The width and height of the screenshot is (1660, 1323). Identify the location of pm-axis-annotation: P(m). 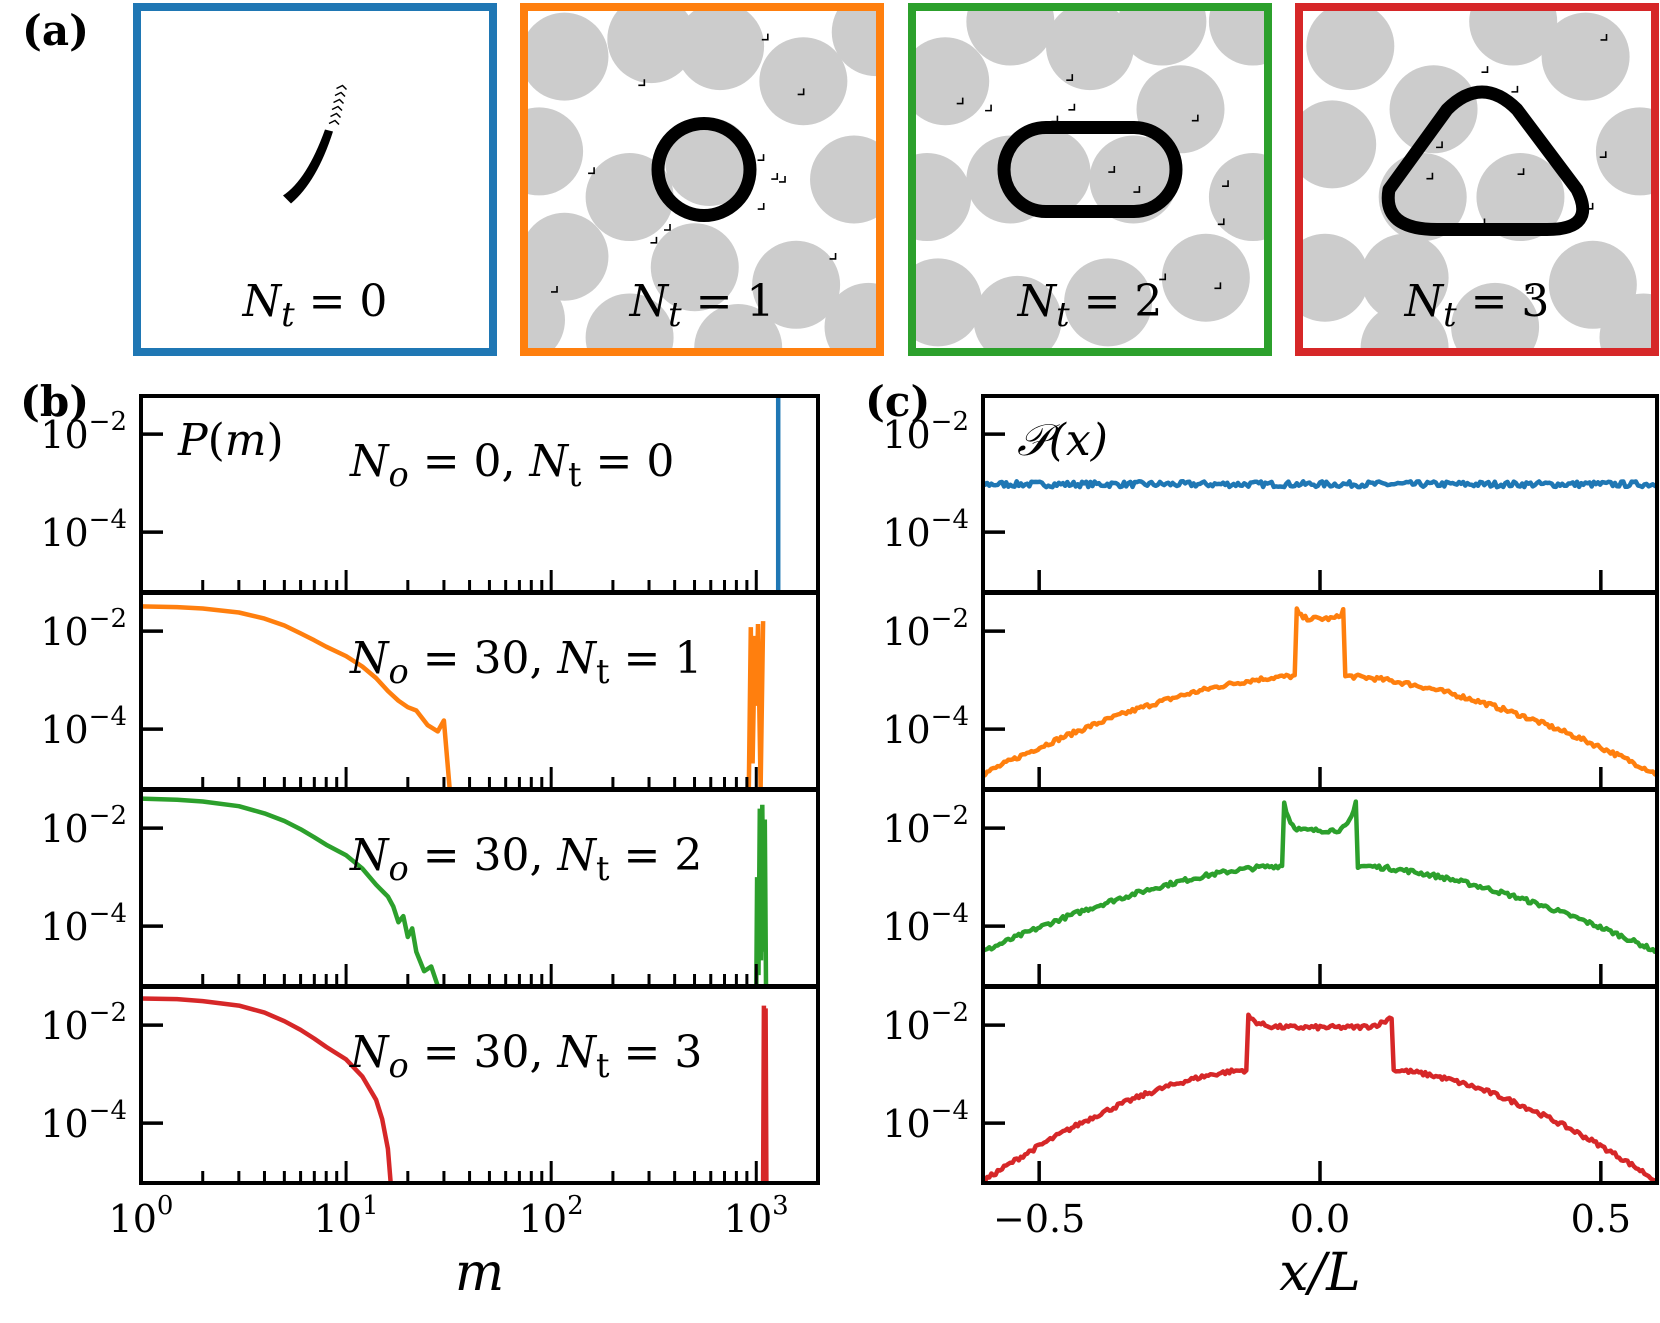
(230, 440).